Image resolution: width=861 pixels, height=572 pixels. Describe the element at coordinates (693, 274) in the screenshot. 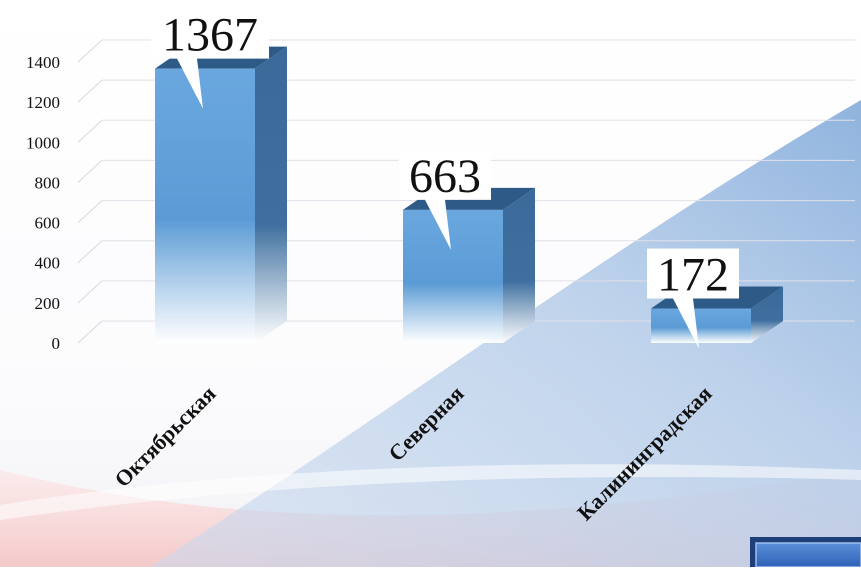

I see `data-label-text: 172` at that location.